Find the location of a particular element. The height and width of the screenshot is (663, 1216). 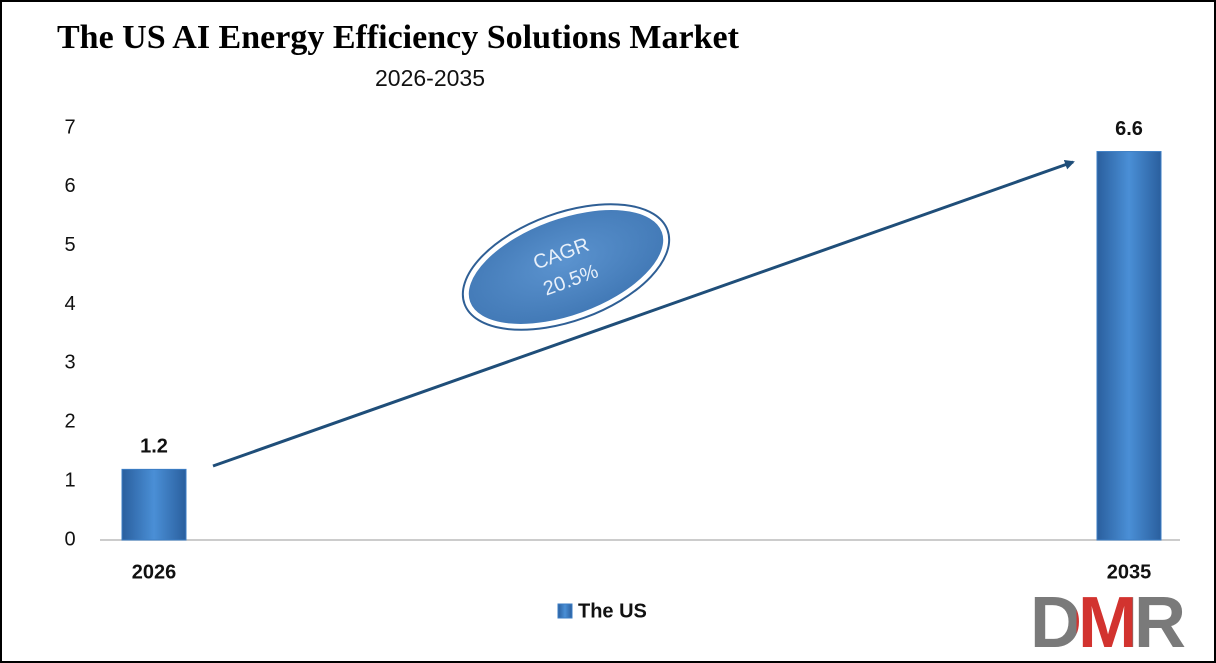

legend-swatch is located at coordinates (565, 611).